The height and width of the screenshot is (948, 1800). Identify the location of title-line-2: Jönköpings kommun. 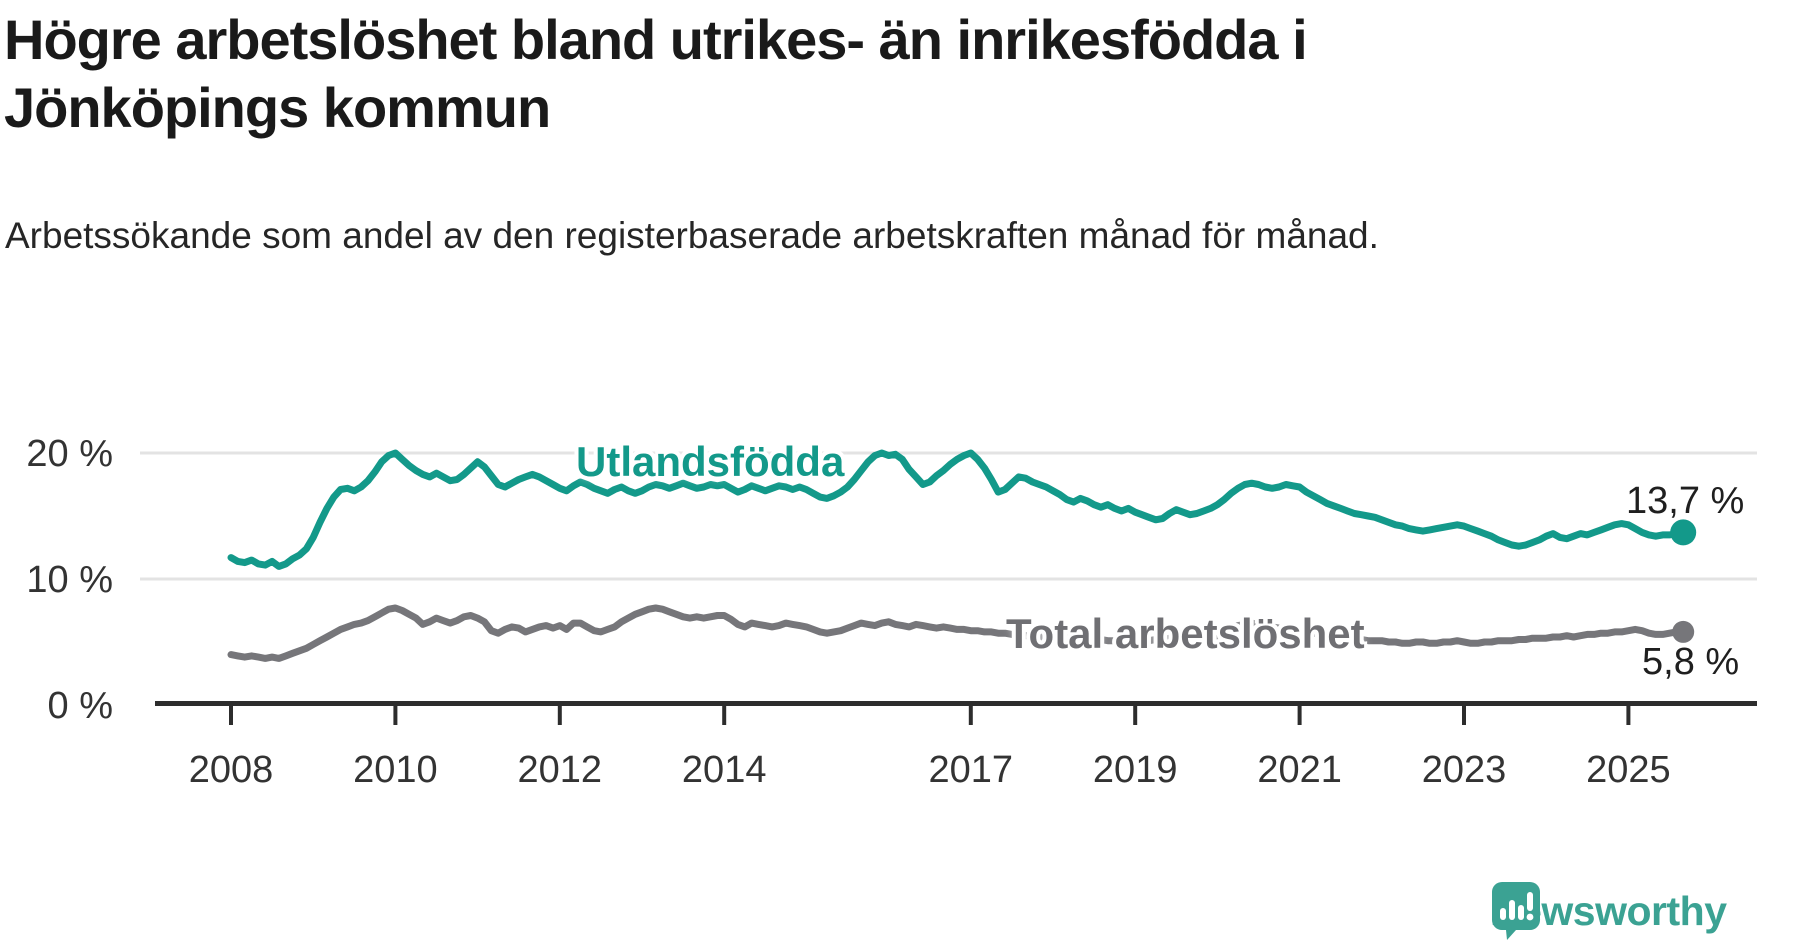
(277, 108).